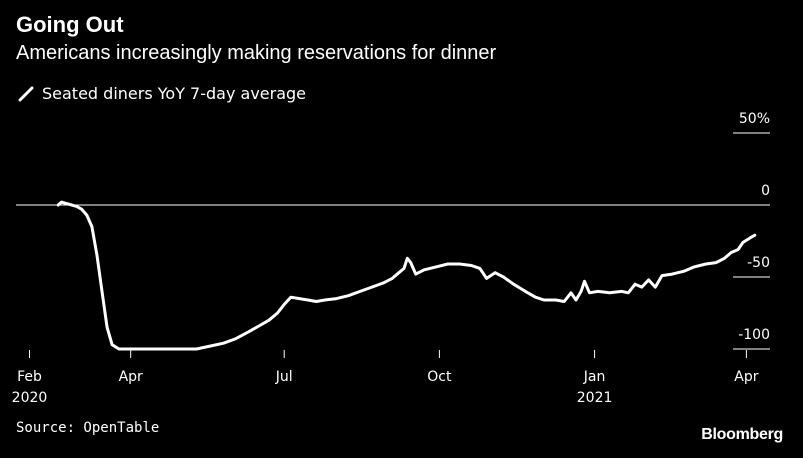 The height and width of the screenshot is (458, 803). What do you see at coordinates (595, 398) in the screenshot?
I see `x-tick-year-label: 2021` at bounding box center [595, 398].